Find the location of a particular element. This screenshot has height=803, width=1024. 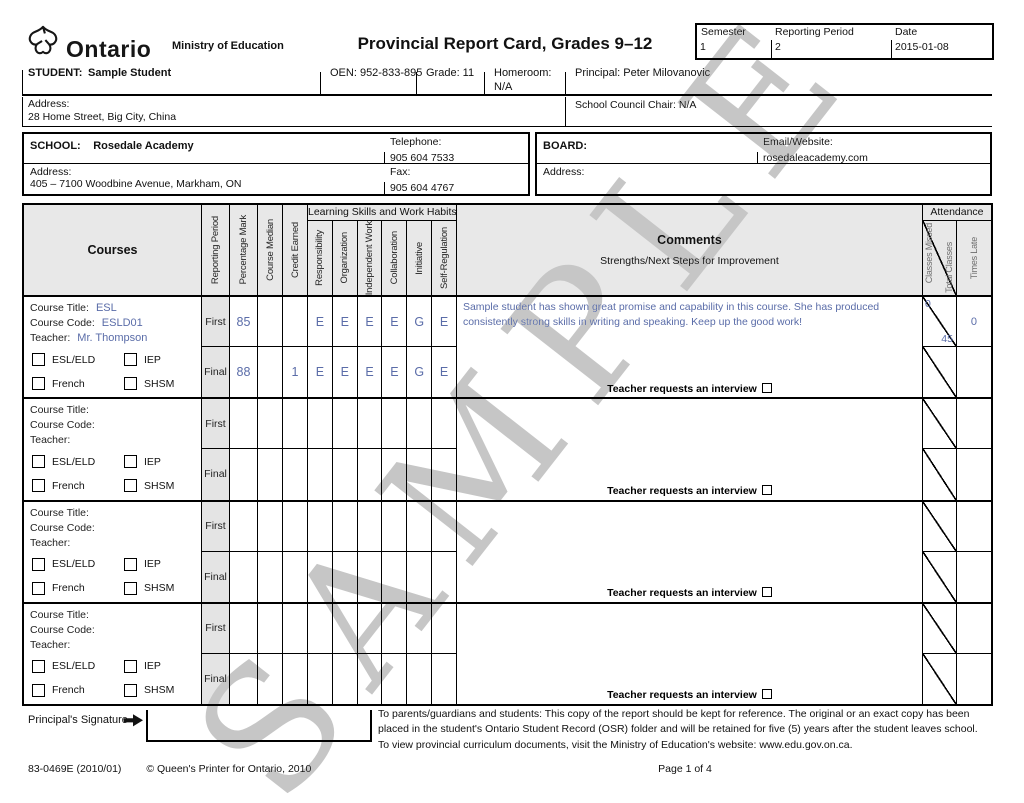

homeroom-label: Homeroom: is located at coordinates (523, 73).